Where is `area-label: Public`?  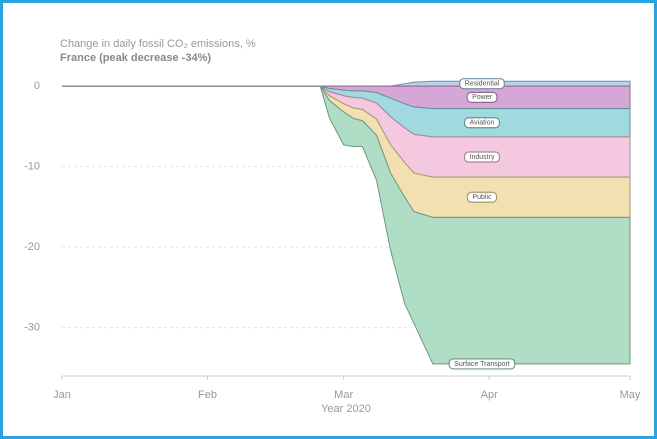
area-label: Public is located at coordinates (482, 197).